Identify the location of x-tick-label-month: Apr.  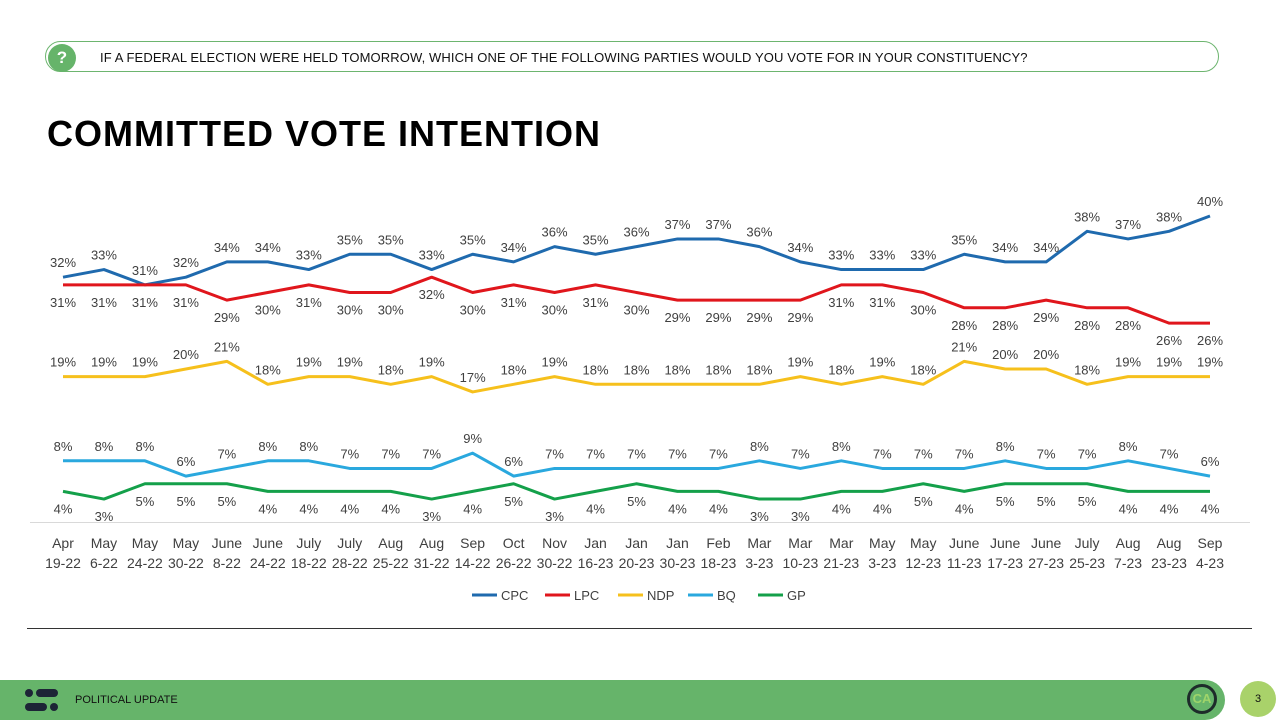
(63, 543).